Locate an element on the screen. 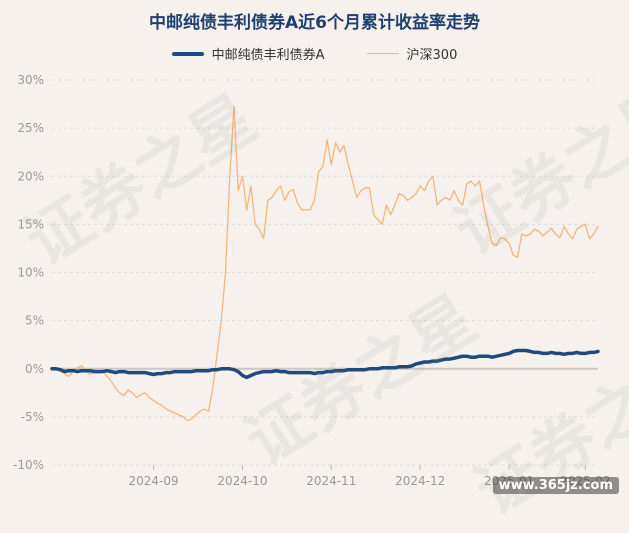 Image resolution: width=629 pixels, height=533 pixels. legend-label-index: 沪深300 is located at coordinates (432, 55).